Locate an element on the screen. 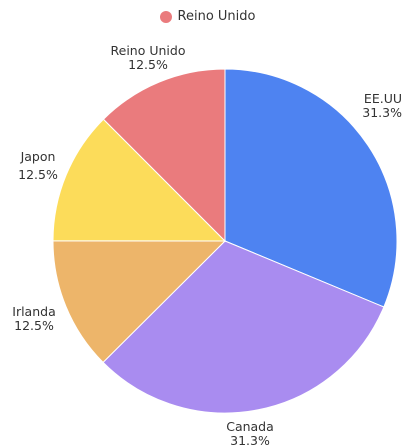 This screenshot has width=415, height=448. slice-name-japon: Japon is located at coordinates (38, 156).